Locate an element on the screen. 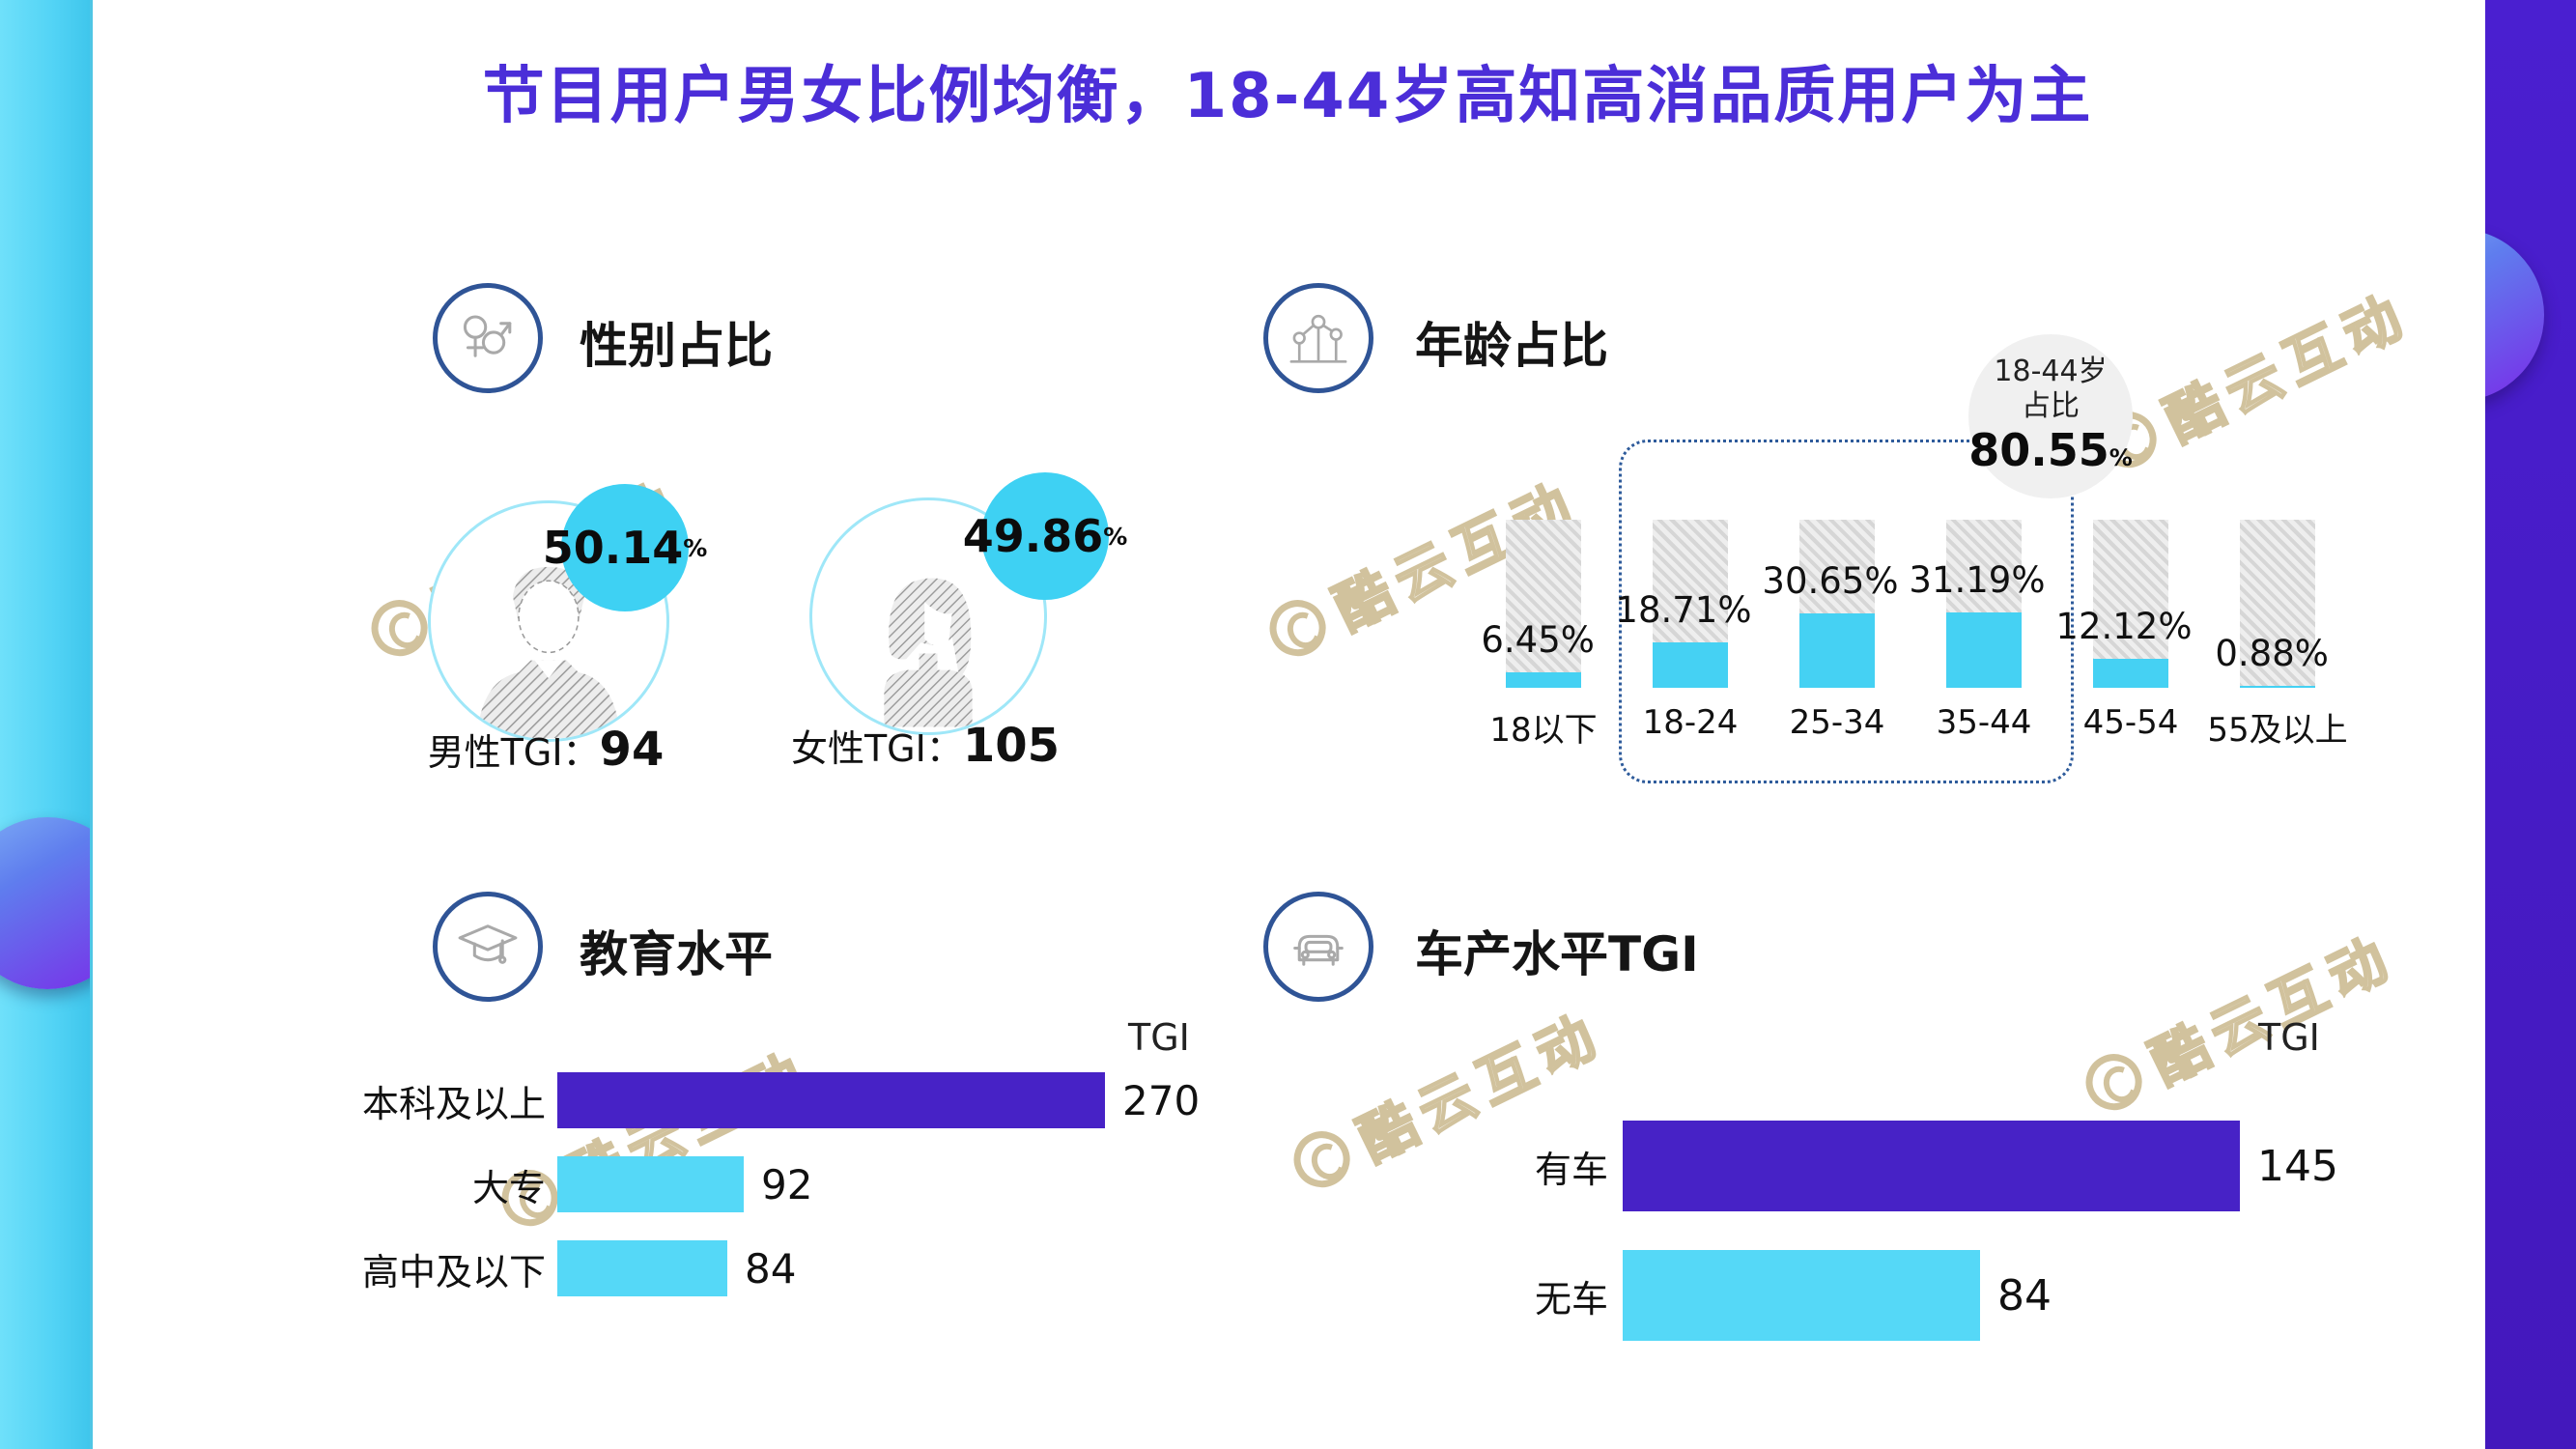 This screenshot has width=2576, height=1449. hbar-value: 145 is located at coordinates (2297, 1166).